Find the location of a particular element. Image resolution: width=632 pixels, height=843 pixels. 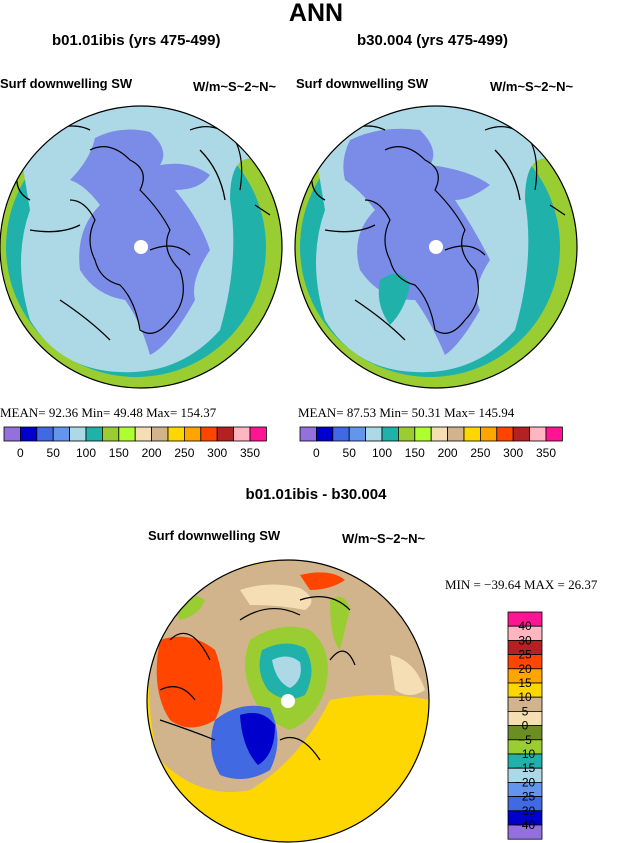

colorbar-label: −5 is located at coordinates (525, 740).